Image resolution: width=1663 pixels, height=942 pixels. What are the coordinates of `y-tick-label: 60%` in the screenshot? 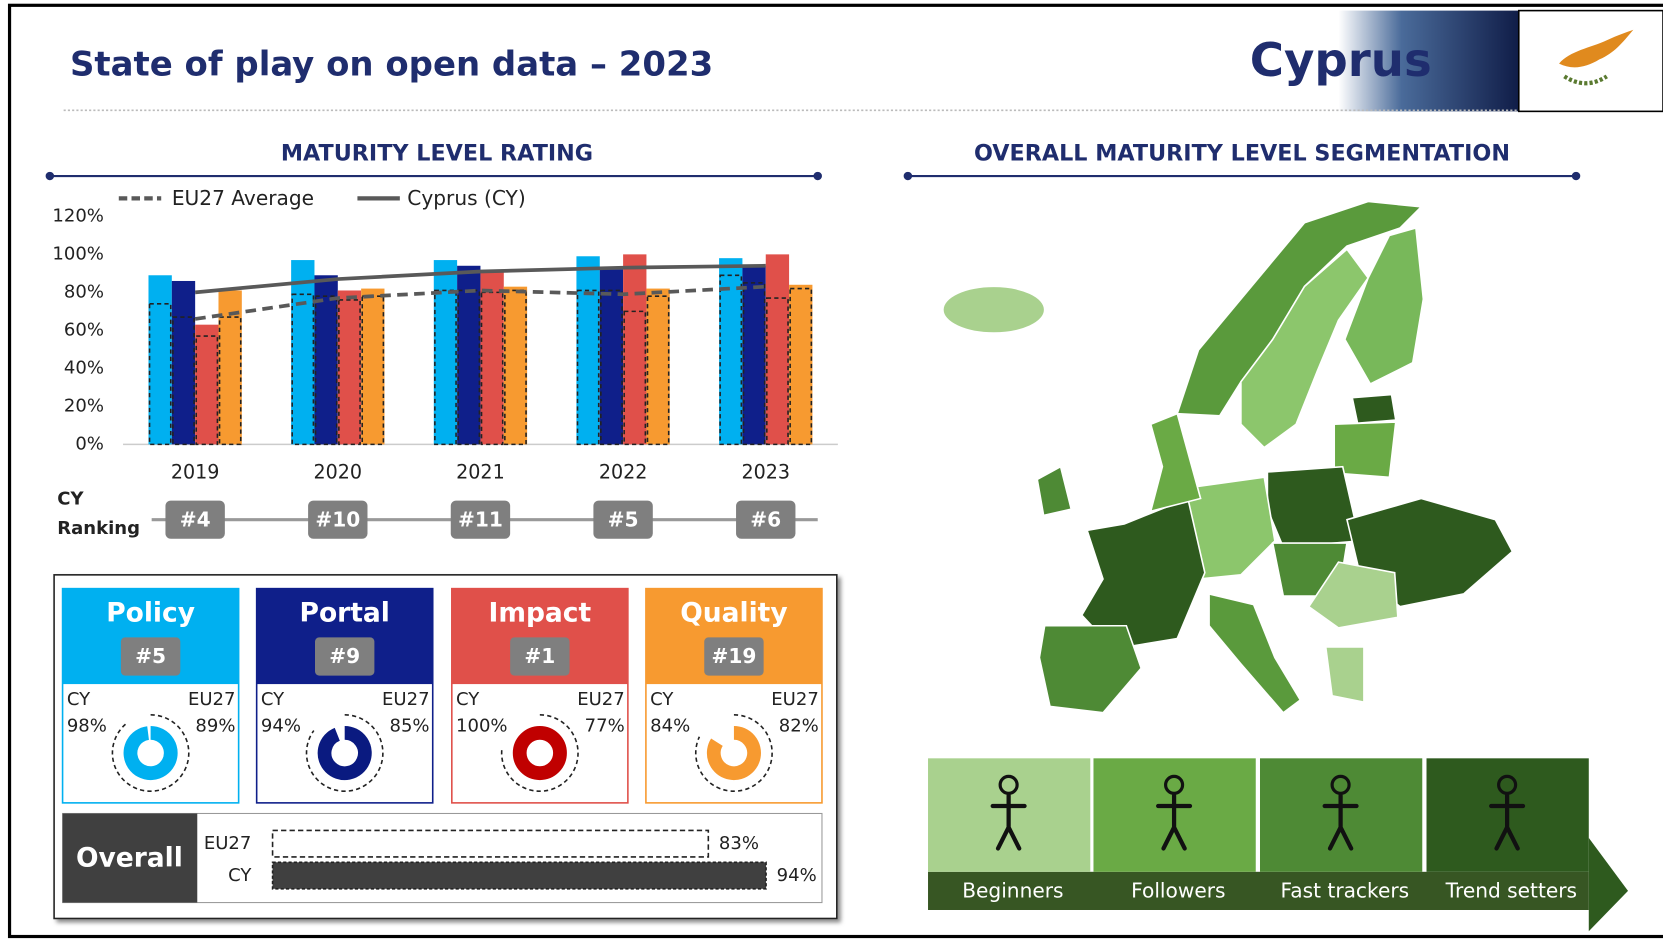 It's located at (84, 329).